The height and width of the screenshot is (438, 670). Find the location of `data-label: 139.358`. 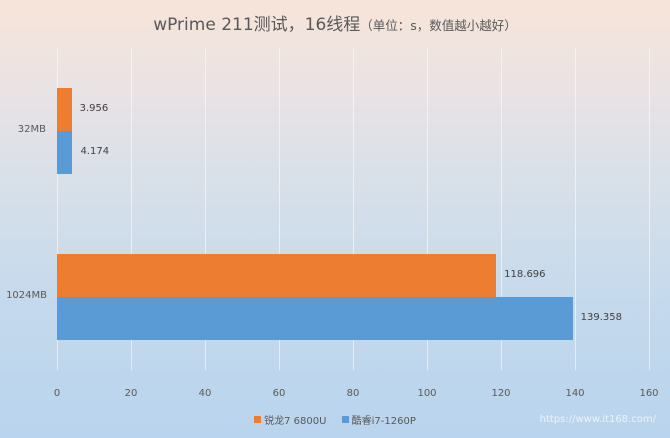

data-label: 139.358 is located at coordinates (601, 317).